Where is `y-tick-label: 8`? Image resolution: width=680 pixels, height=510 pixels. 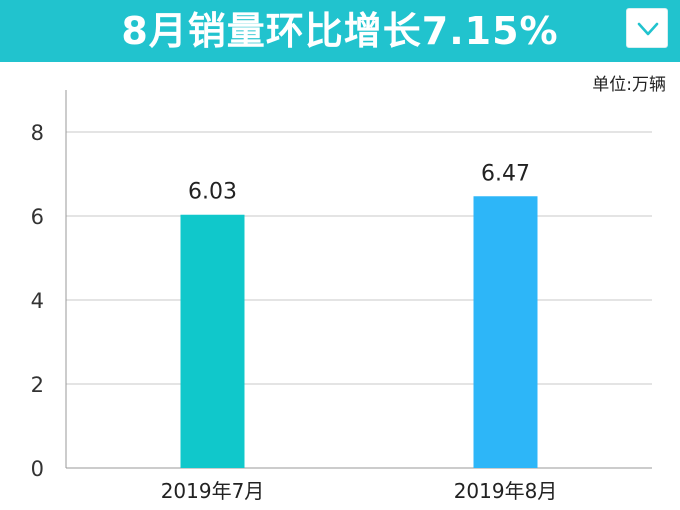 y-tick-label: 8 is located at coordinates (37, 133).